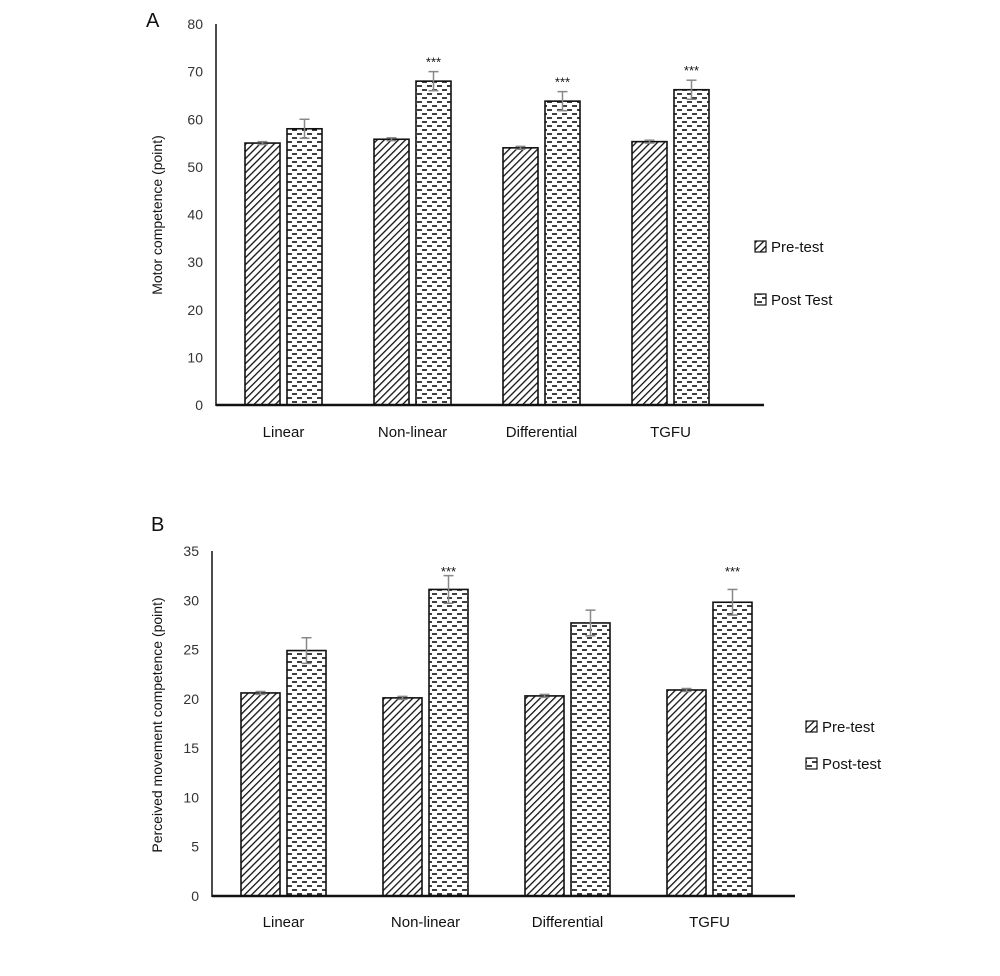 The height and width of the screenshot is (976, 1000). I want to click on legend: Pre-test Post Test, so click(793, 274).